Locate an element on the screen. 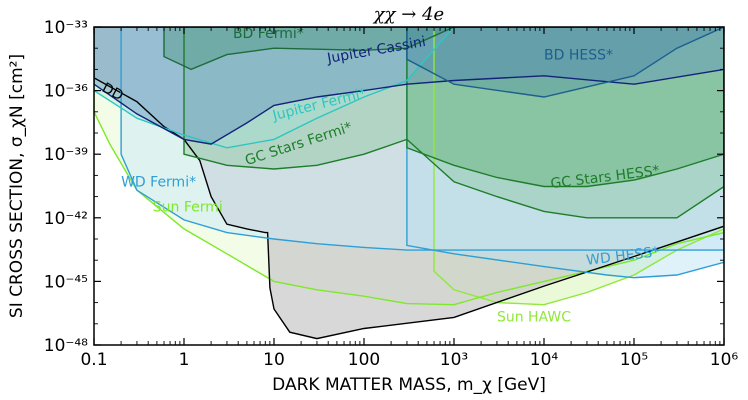 This screenshot has height=400, width=748. y-tick-label: 10⁻⁴² is located at coordinates (66, 219).